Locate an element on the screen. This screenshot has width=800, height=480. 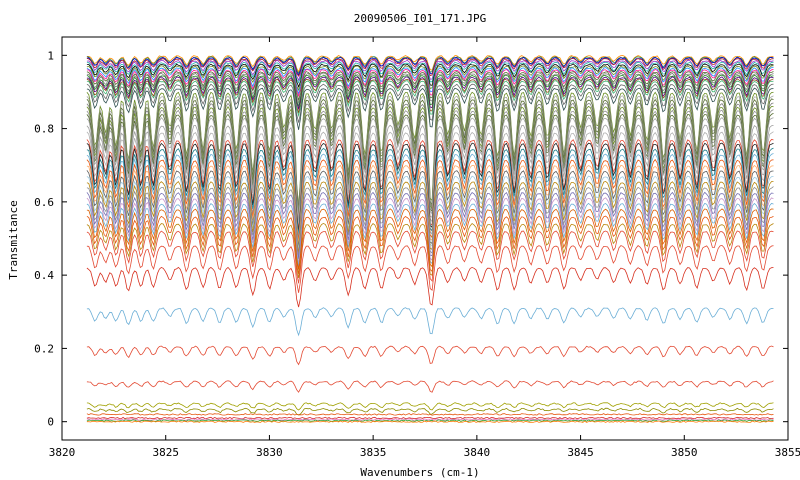
x-tick-label: 3840 is located at coordinates (477, 452).